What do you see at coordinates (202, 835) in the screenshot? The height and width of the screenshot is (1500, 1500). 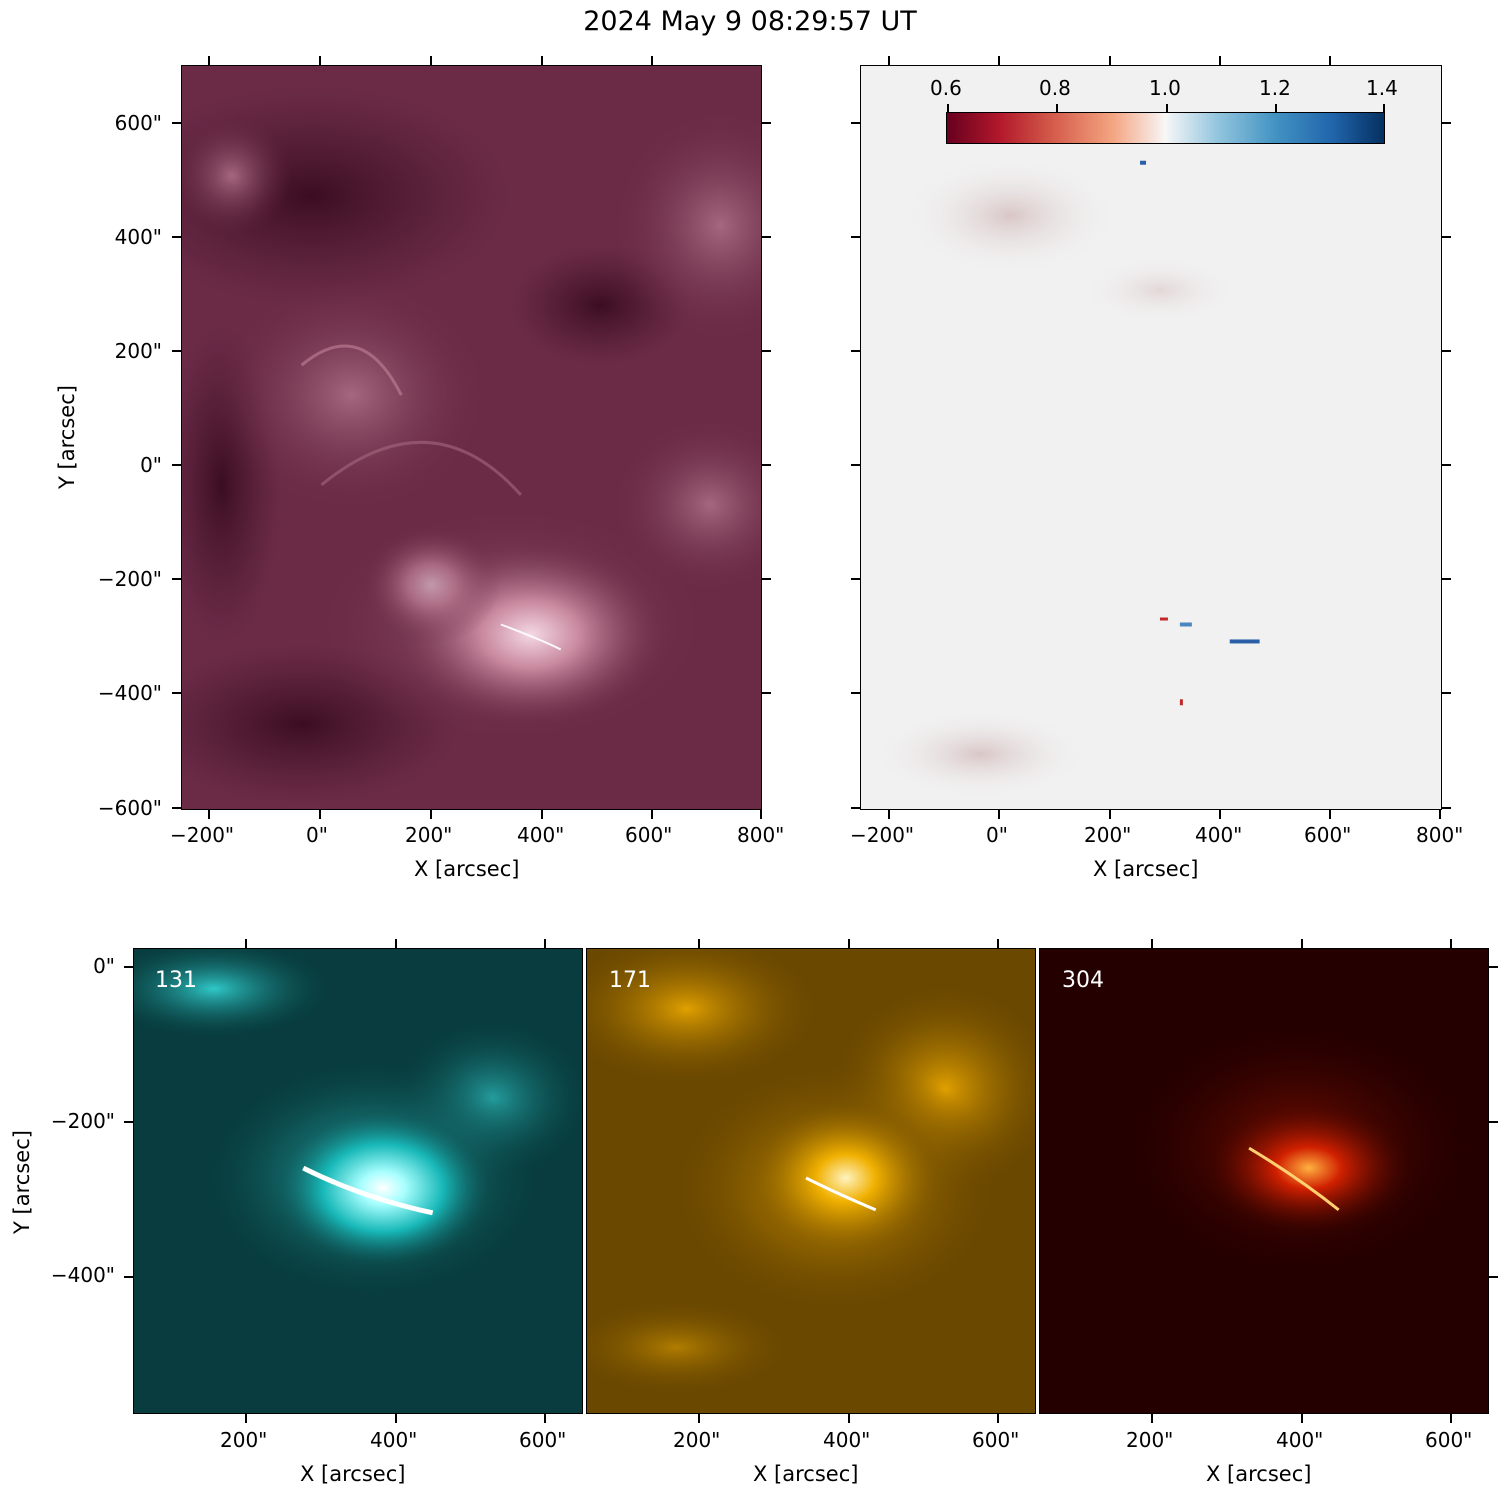 I see `tl-xtick-m200: −200"` at bounding box center [202, 835].